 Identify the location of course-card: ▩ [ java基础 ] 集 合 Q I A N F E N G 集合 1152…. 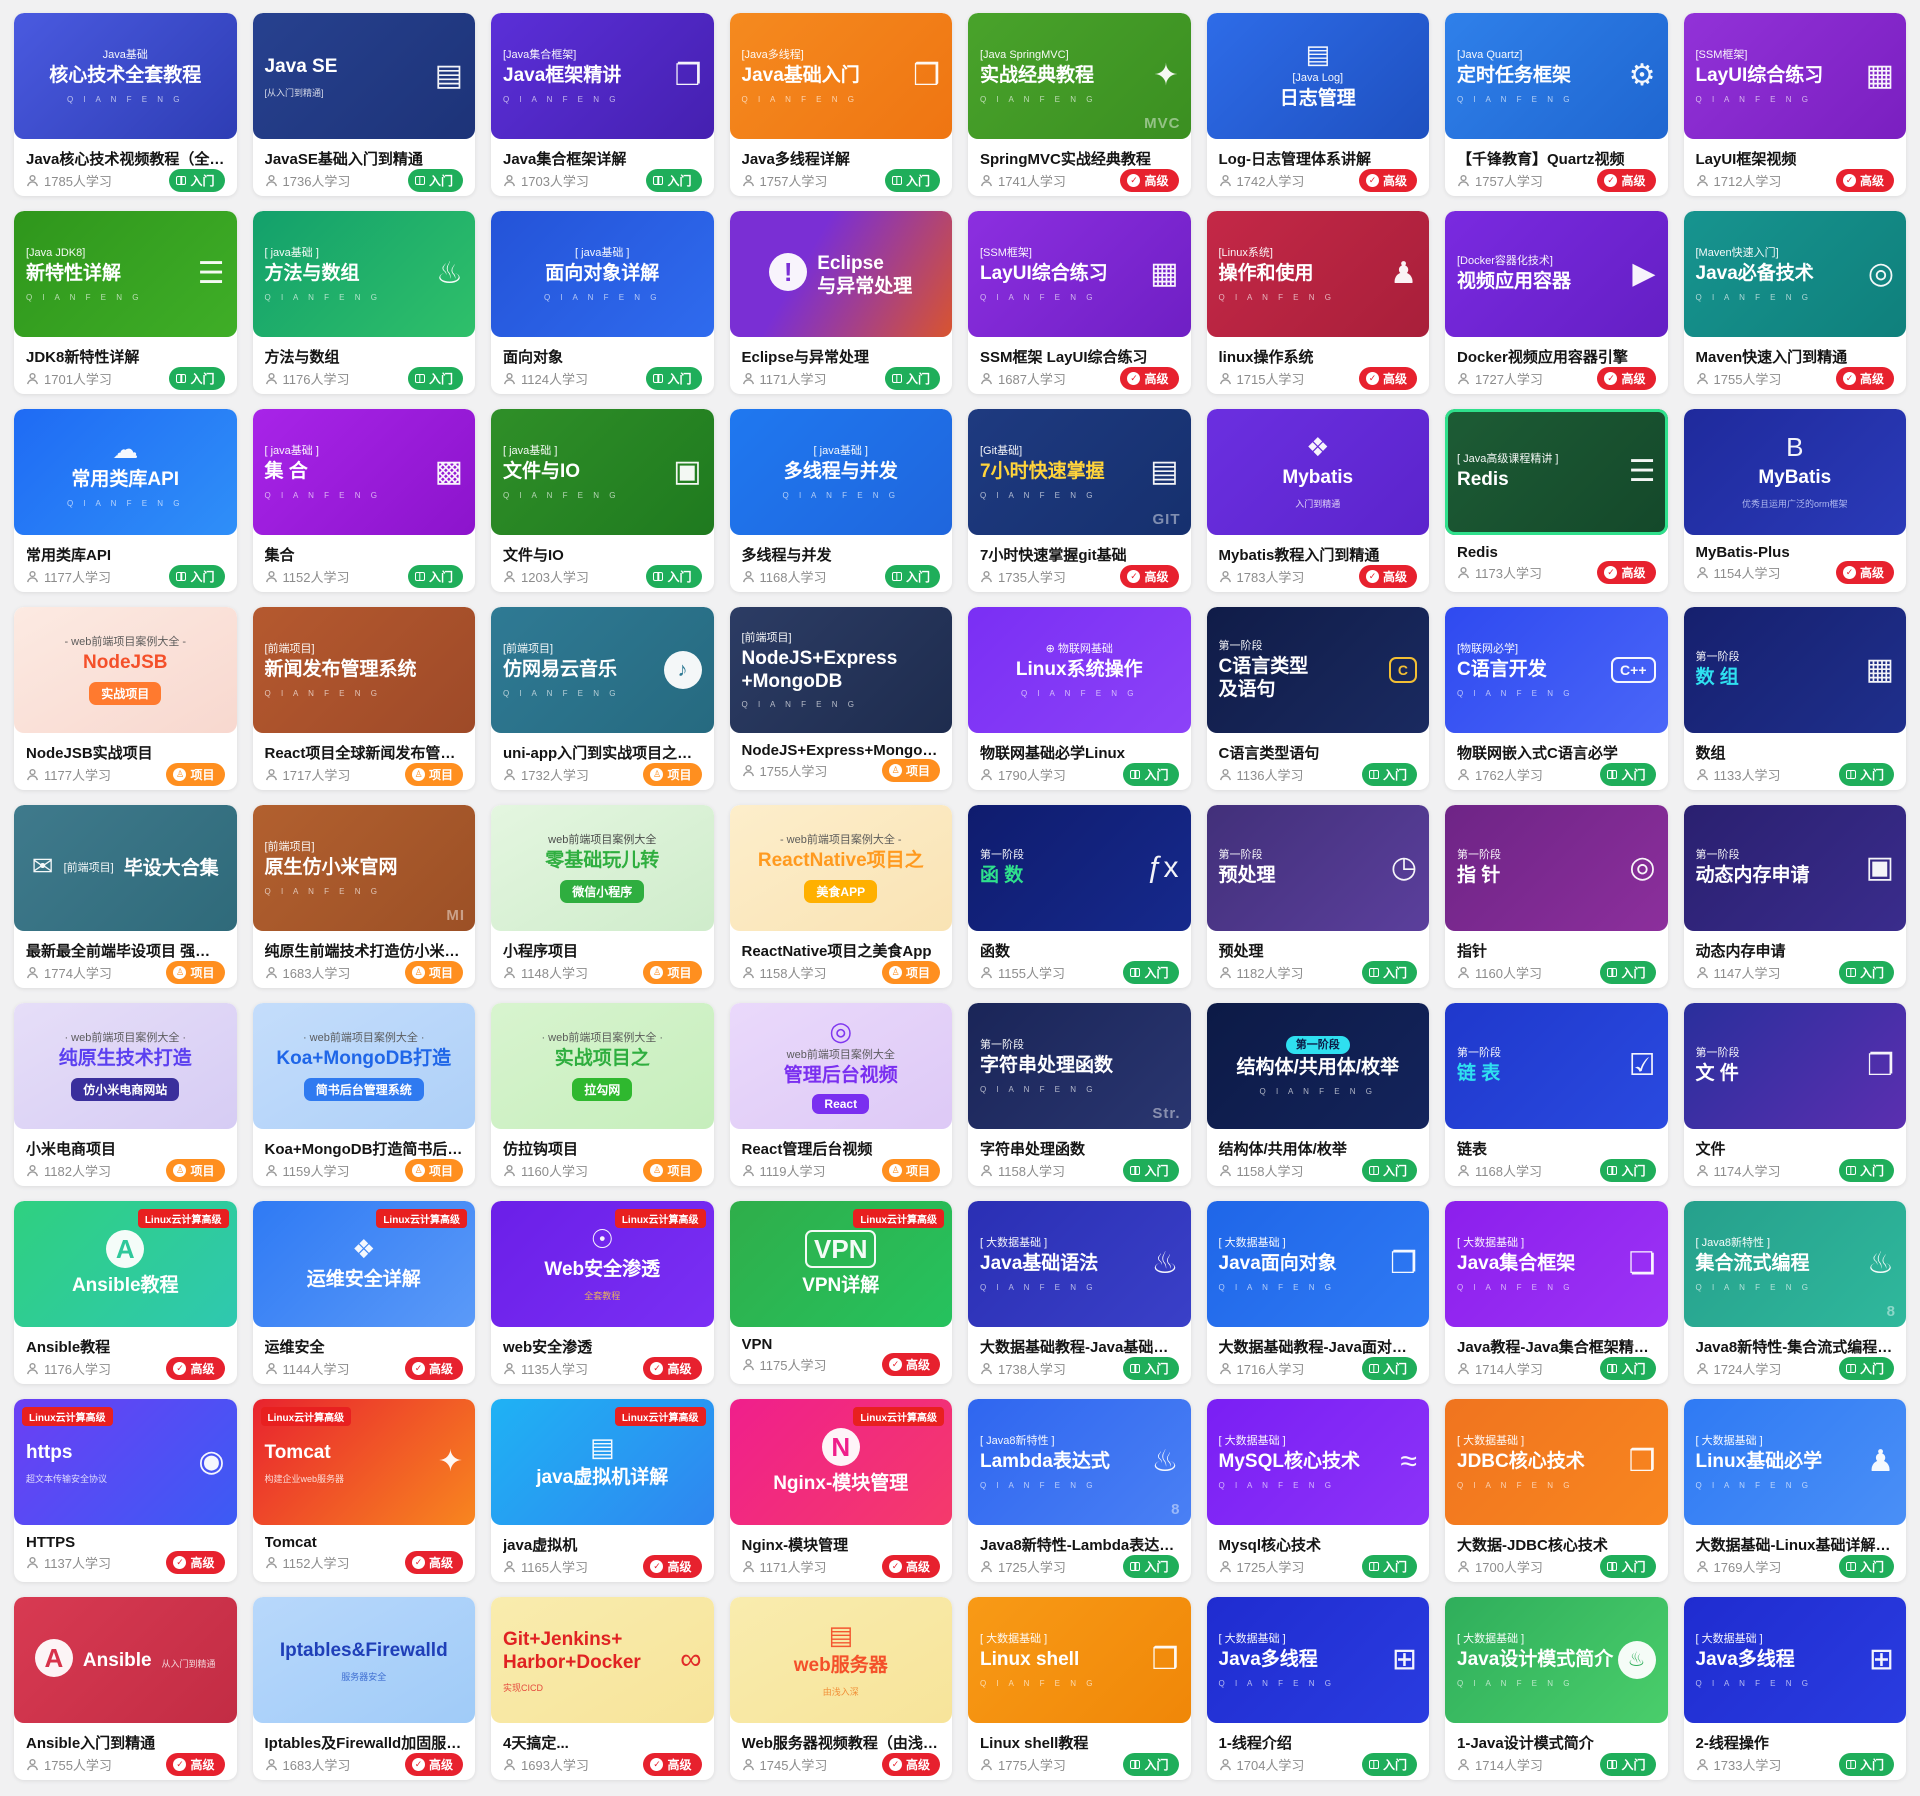
(363, 500).